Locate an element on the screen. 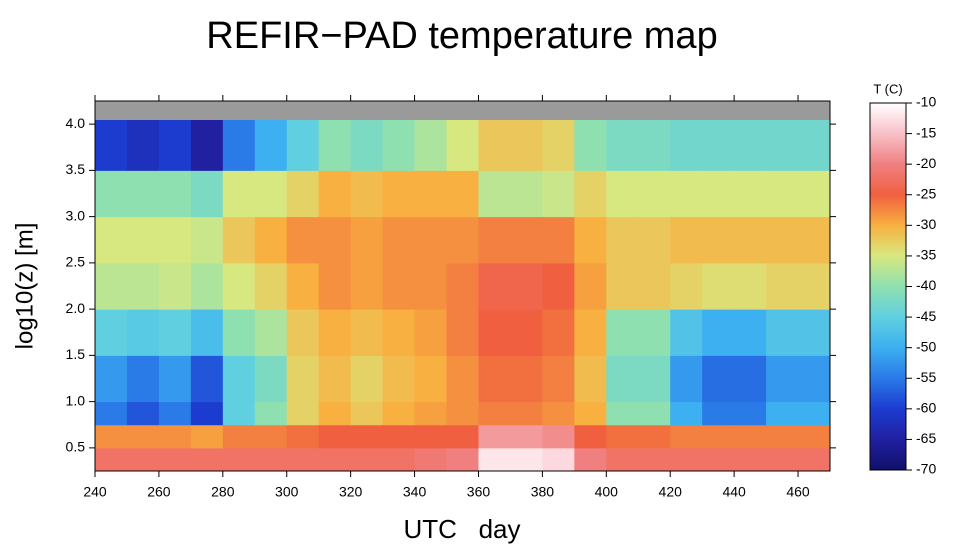 The width and height of the screenshot is (957, 550). colorbar-tick-label: -55 is located at coordinates (926, 377).